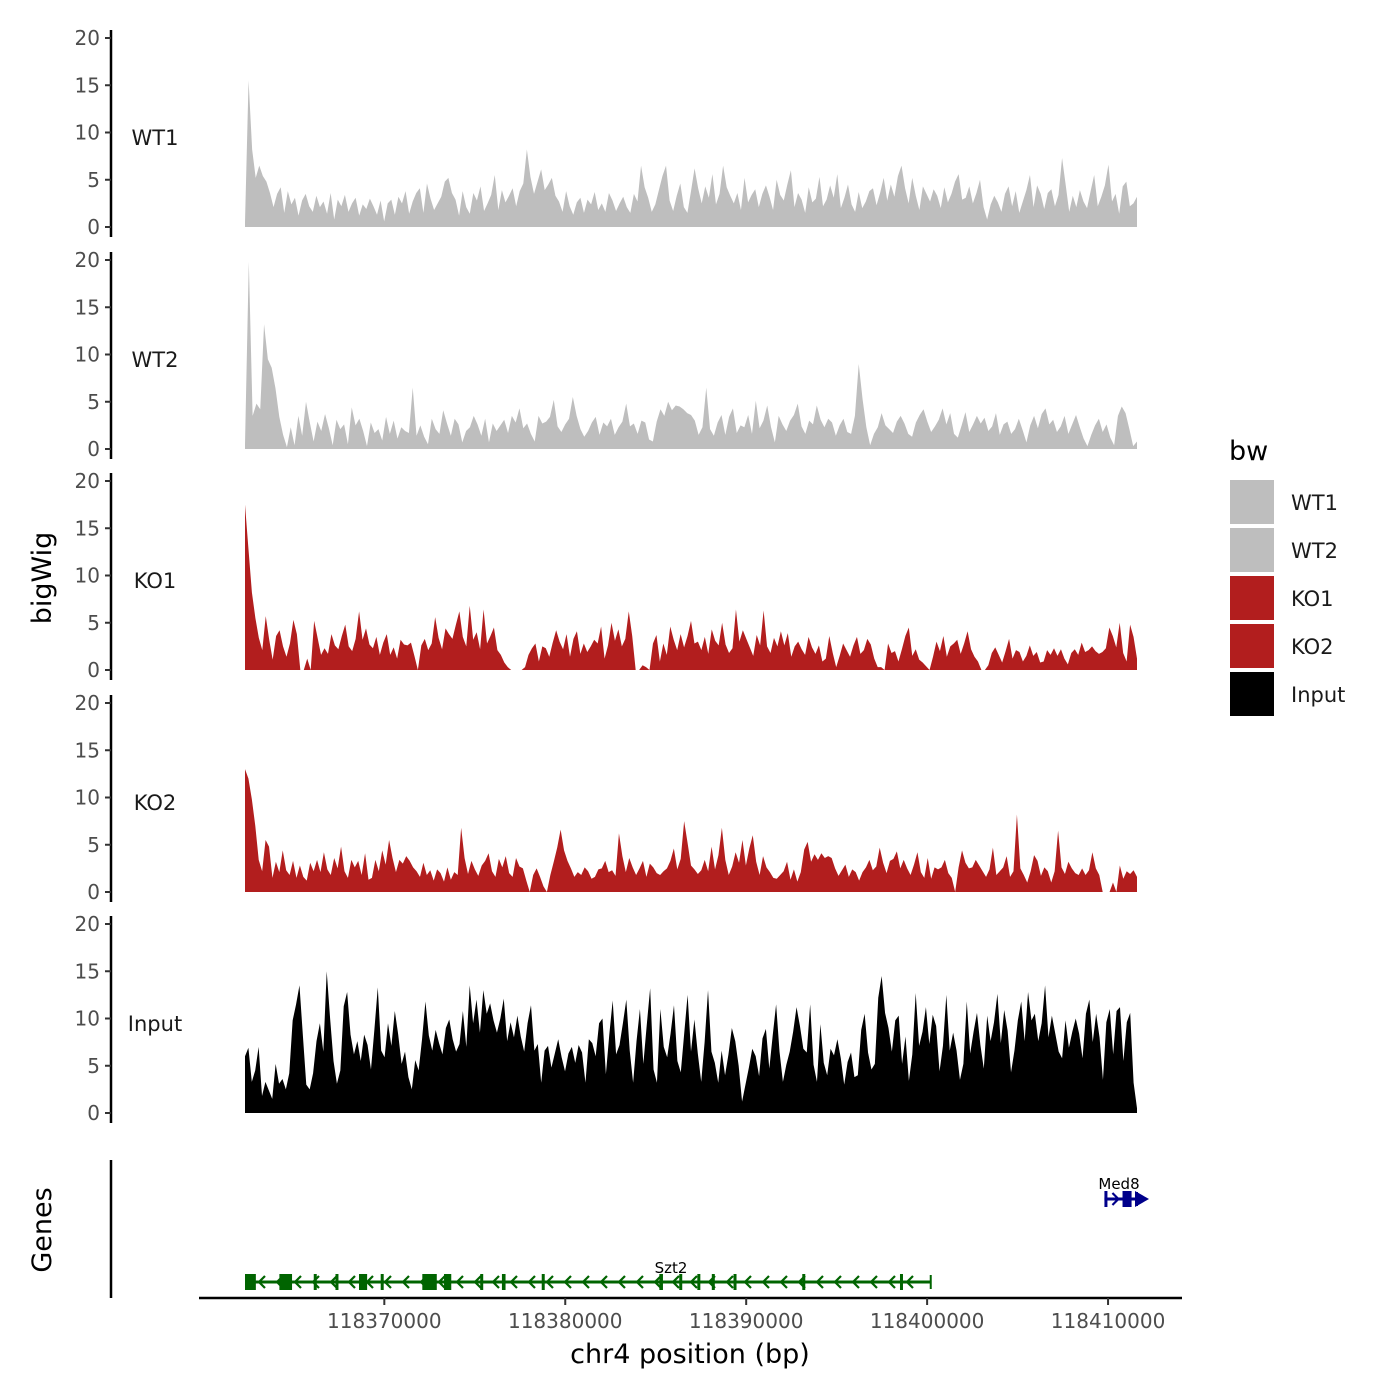 The image size is (1400, 1400). I want to click on legend-label: KO2, so click(1312, 647).